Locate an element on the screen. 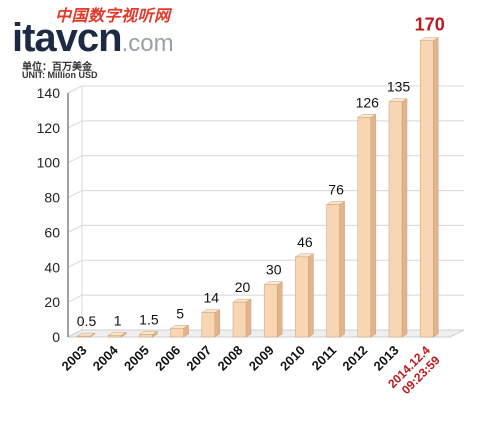 The width and height of the screenshot is (500, 422). brand-name: itavcn is located at coordinates (67, 38).